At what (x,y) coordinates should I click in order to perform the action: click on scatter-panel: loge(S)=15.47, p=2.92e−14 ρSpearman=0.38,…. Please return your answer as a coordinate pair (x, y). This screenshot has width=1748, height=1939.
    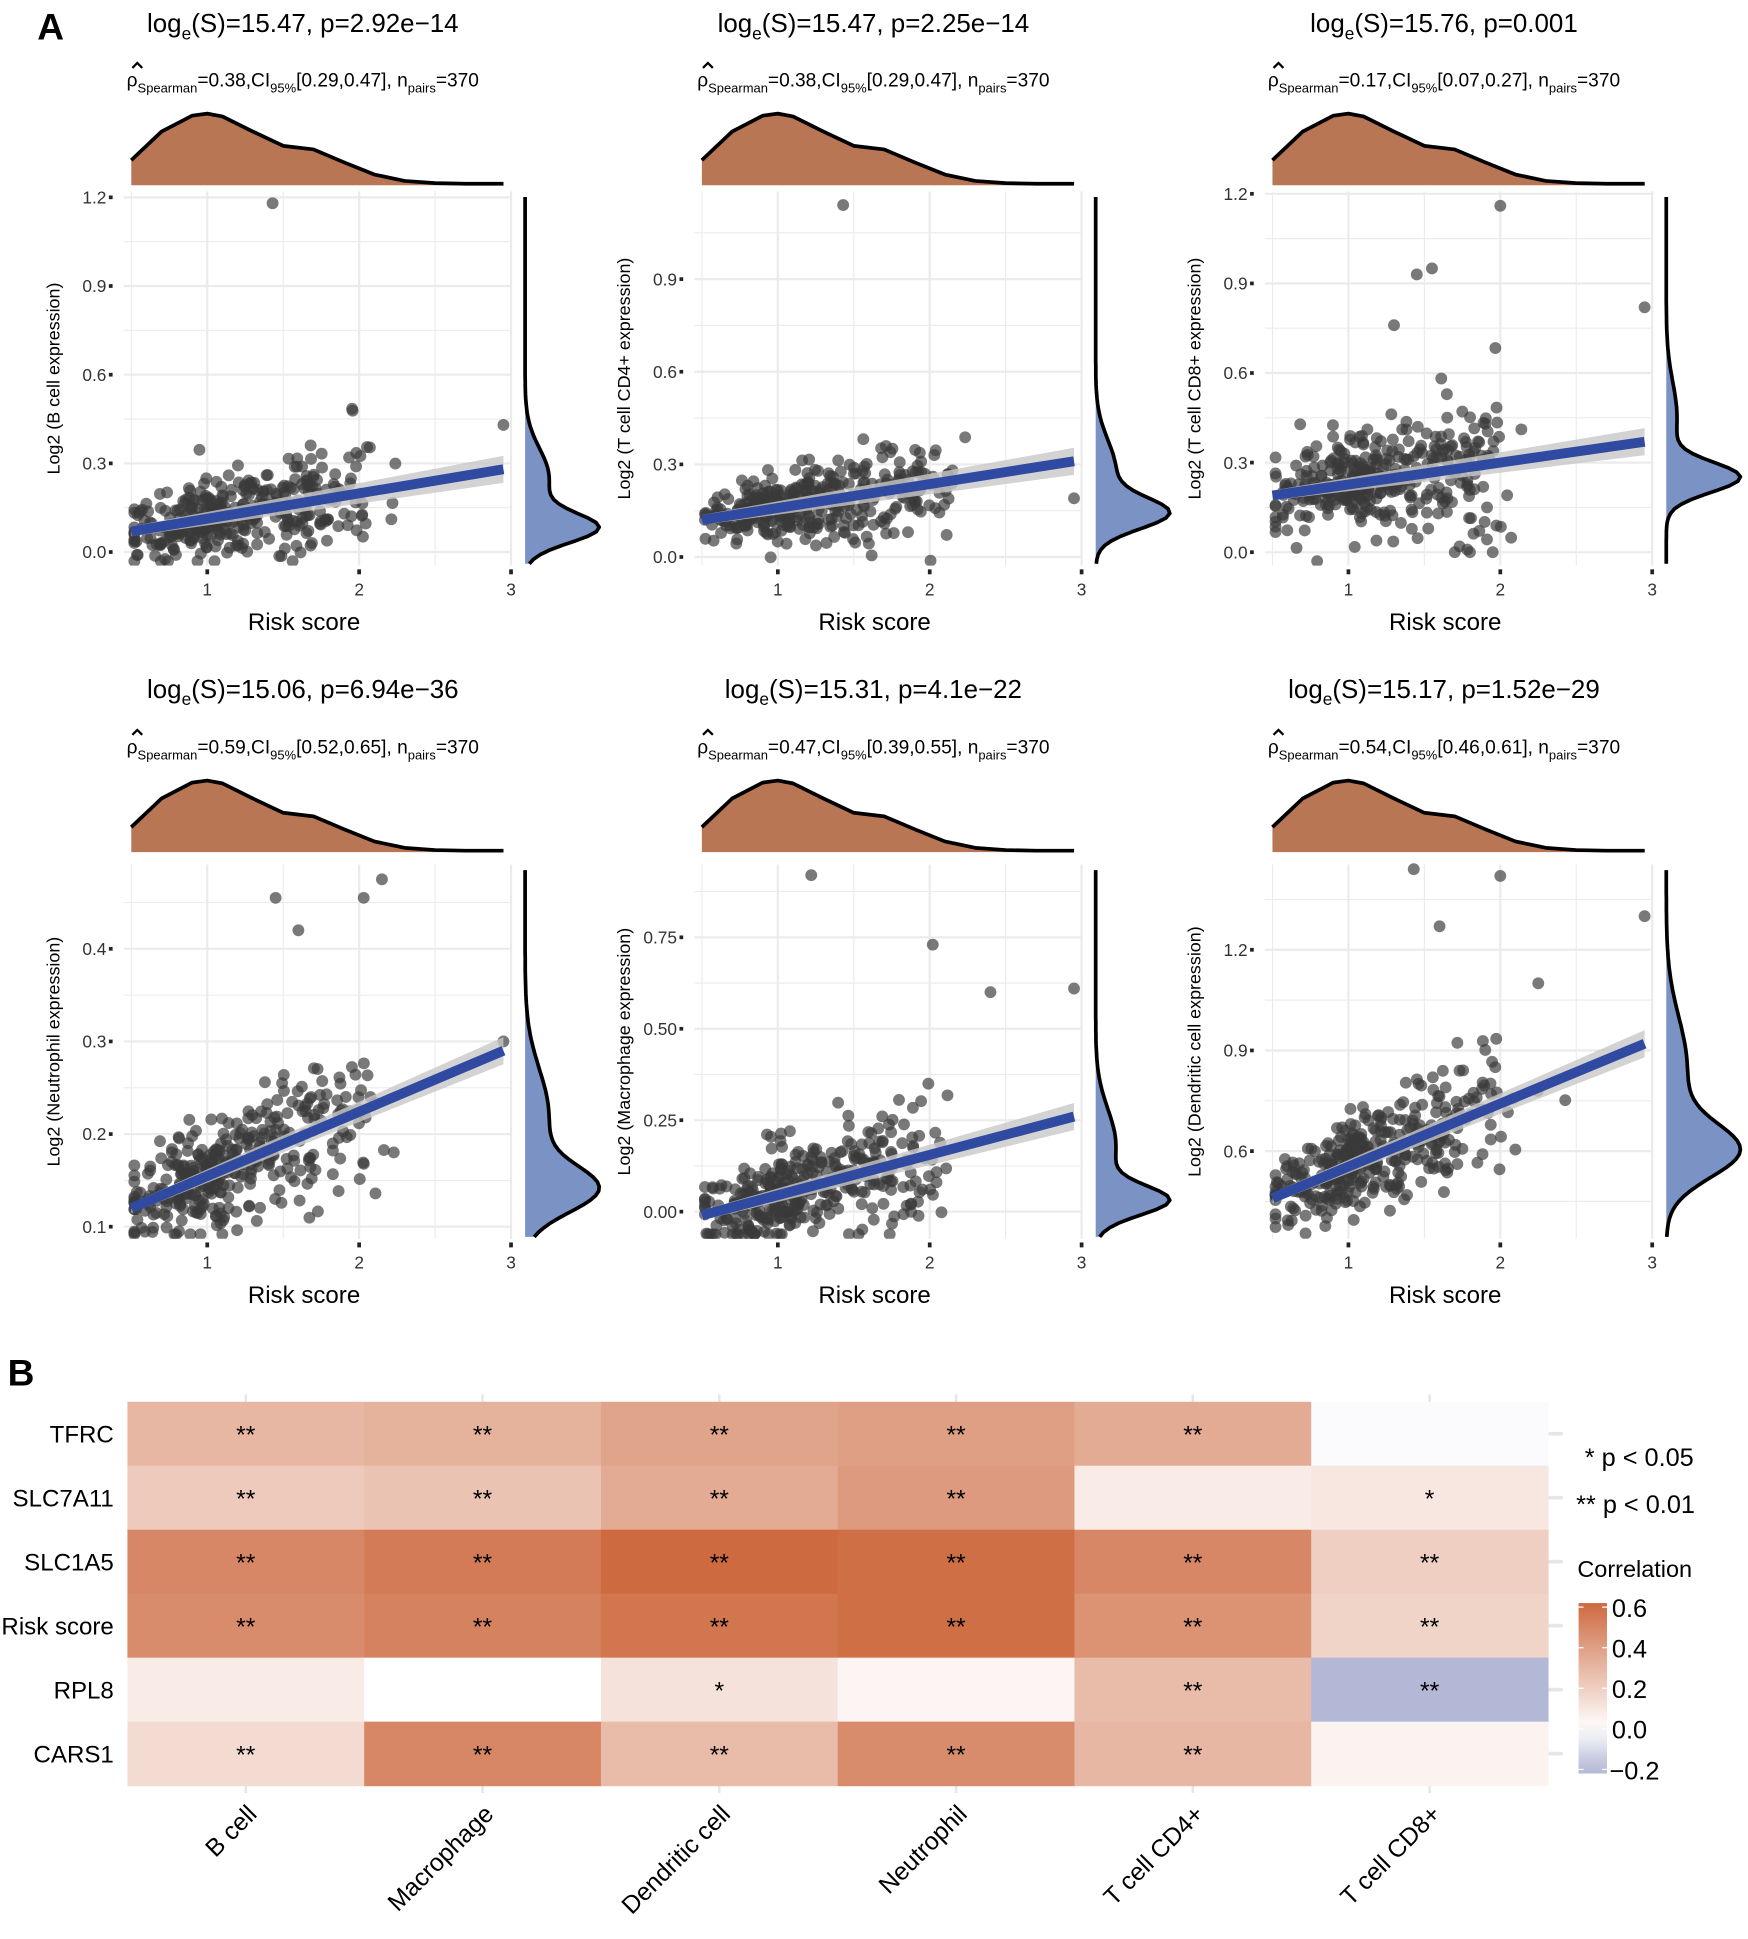
    Looking at the image, I should click on (322, 323).